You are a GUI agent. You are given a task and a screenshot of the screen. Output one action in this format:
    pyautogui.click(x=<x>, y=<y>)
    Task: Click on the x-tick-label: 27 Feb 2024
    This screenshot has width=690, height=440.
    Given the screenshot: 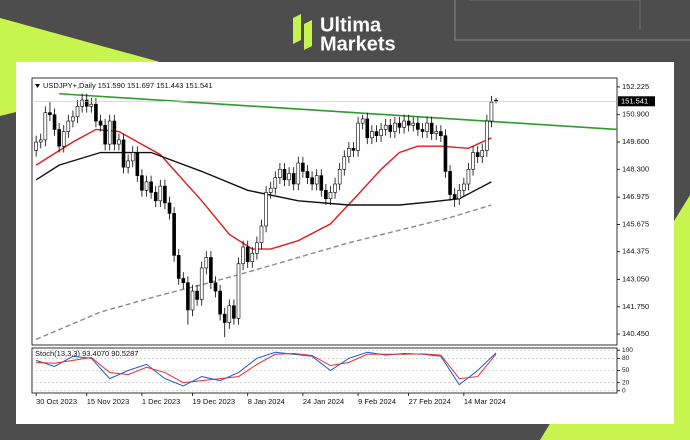 What is the action you would take?
    pyautogui.click(x=430, y=401)
    